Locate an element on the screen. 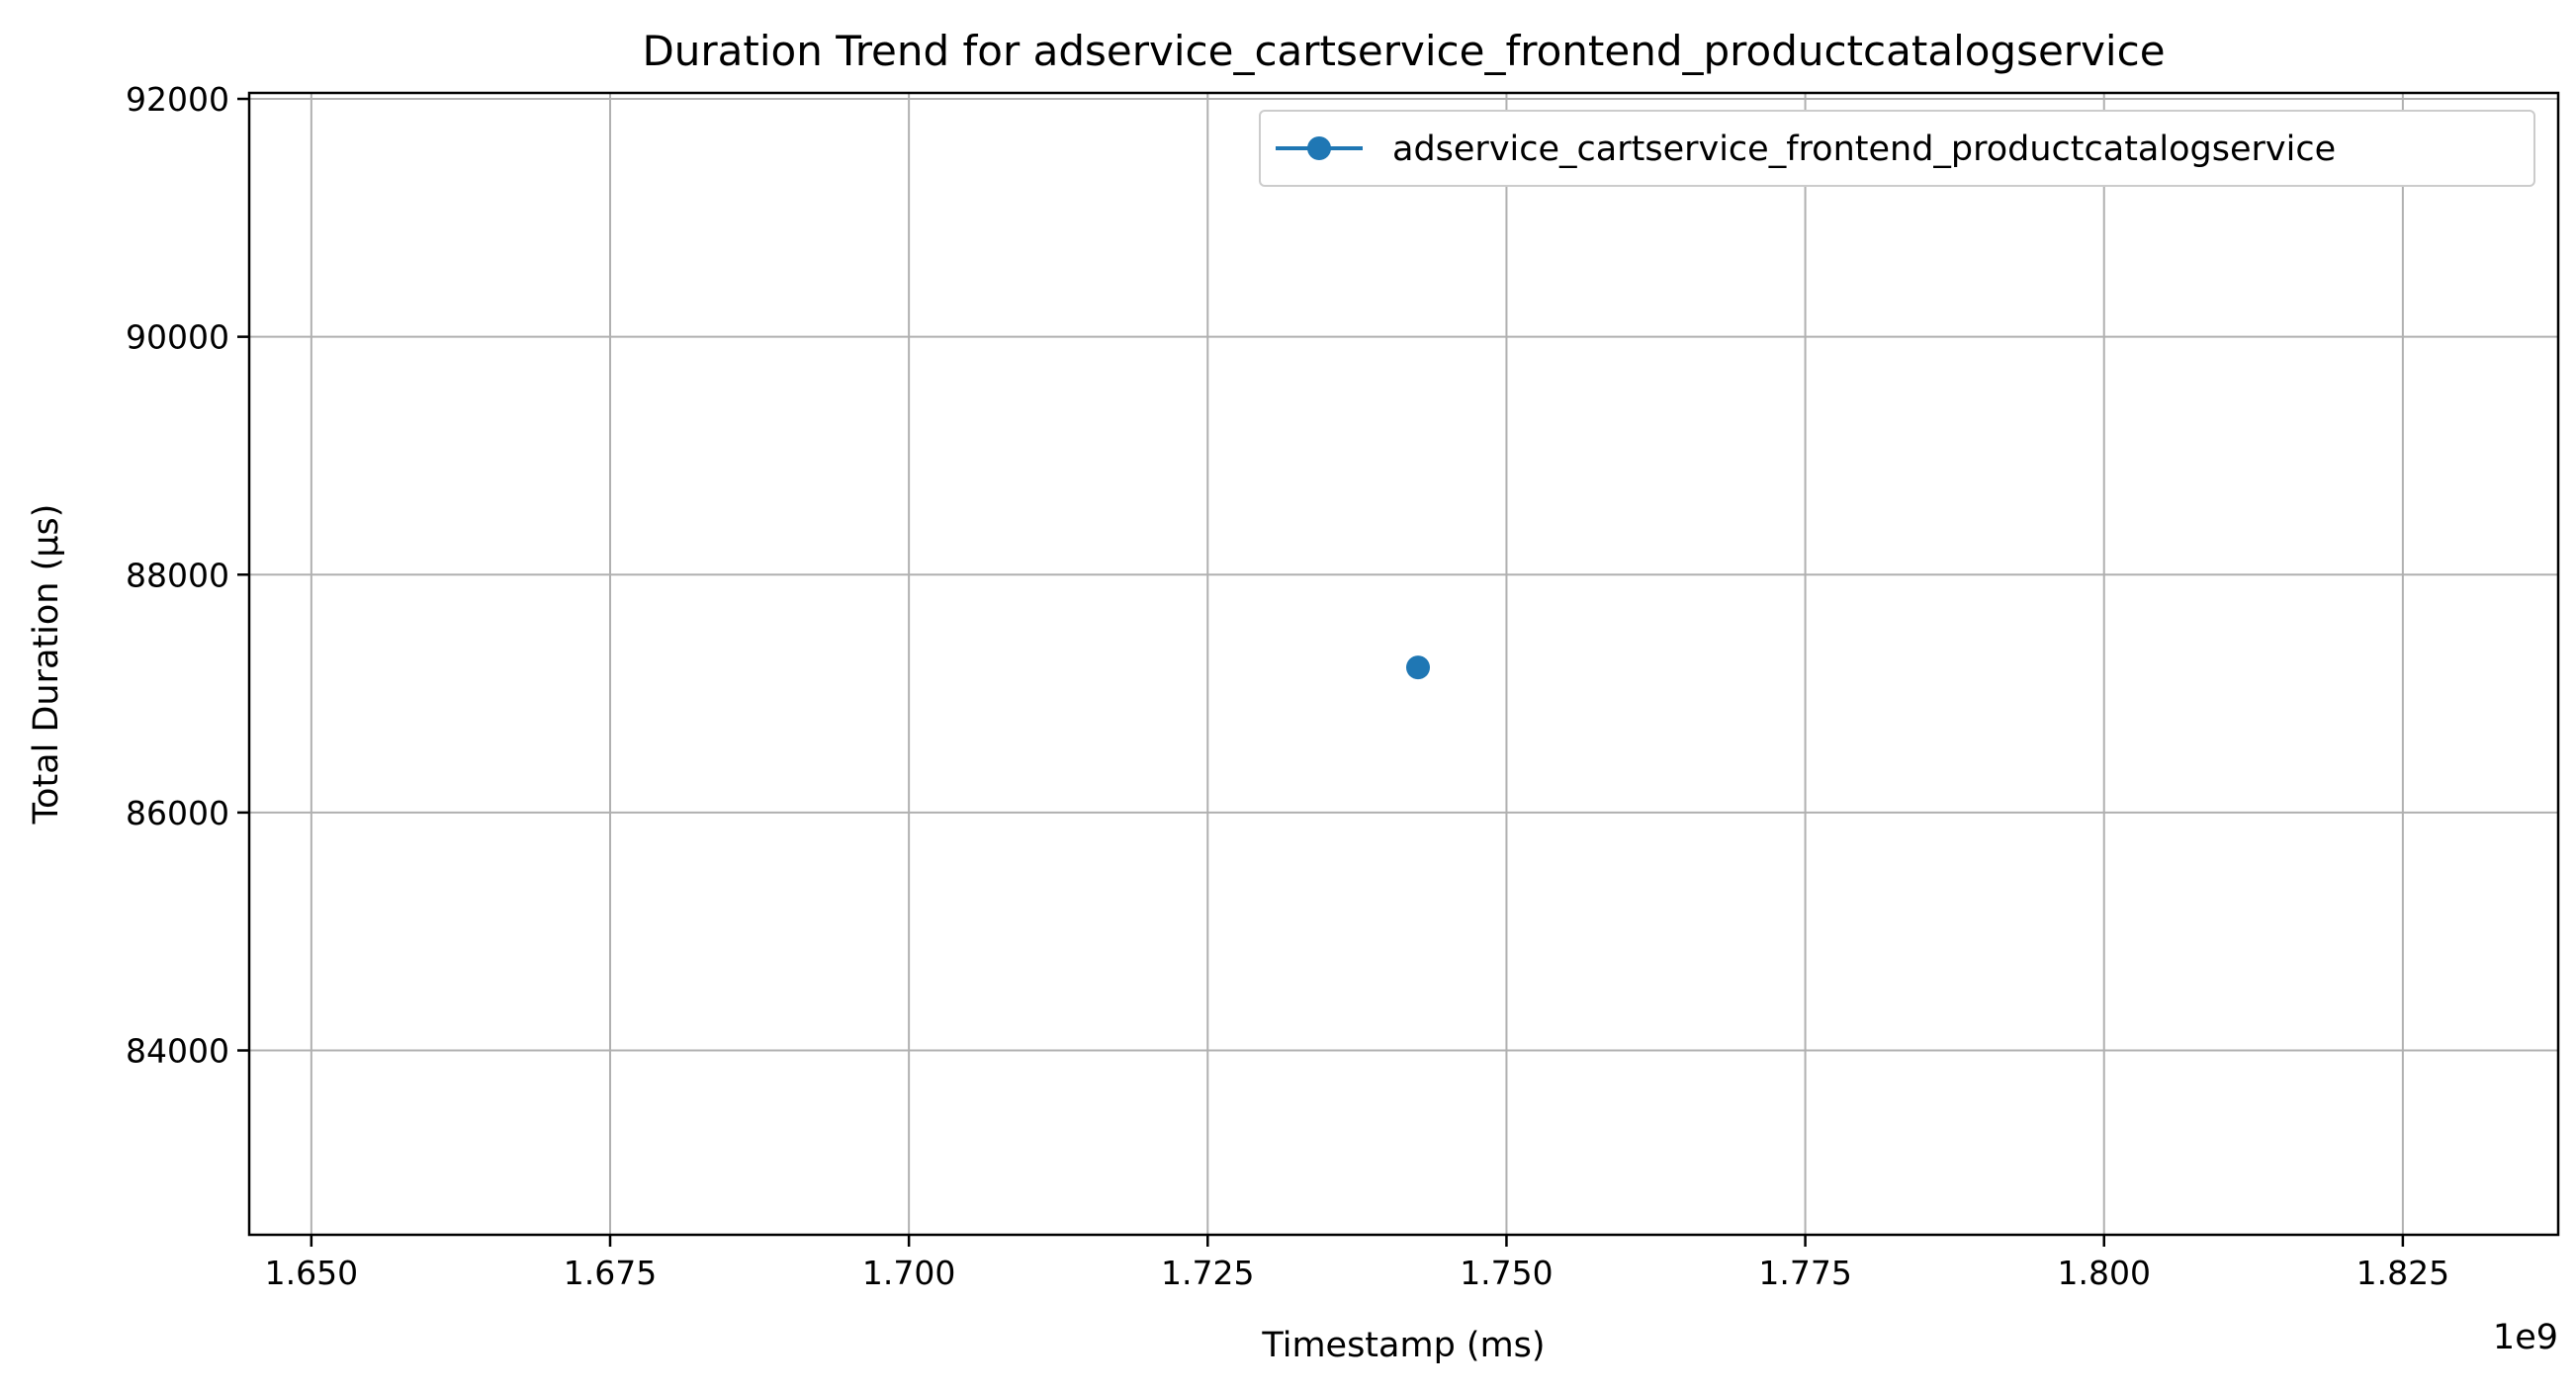  series-layer is located at coordinates (1418, 667).